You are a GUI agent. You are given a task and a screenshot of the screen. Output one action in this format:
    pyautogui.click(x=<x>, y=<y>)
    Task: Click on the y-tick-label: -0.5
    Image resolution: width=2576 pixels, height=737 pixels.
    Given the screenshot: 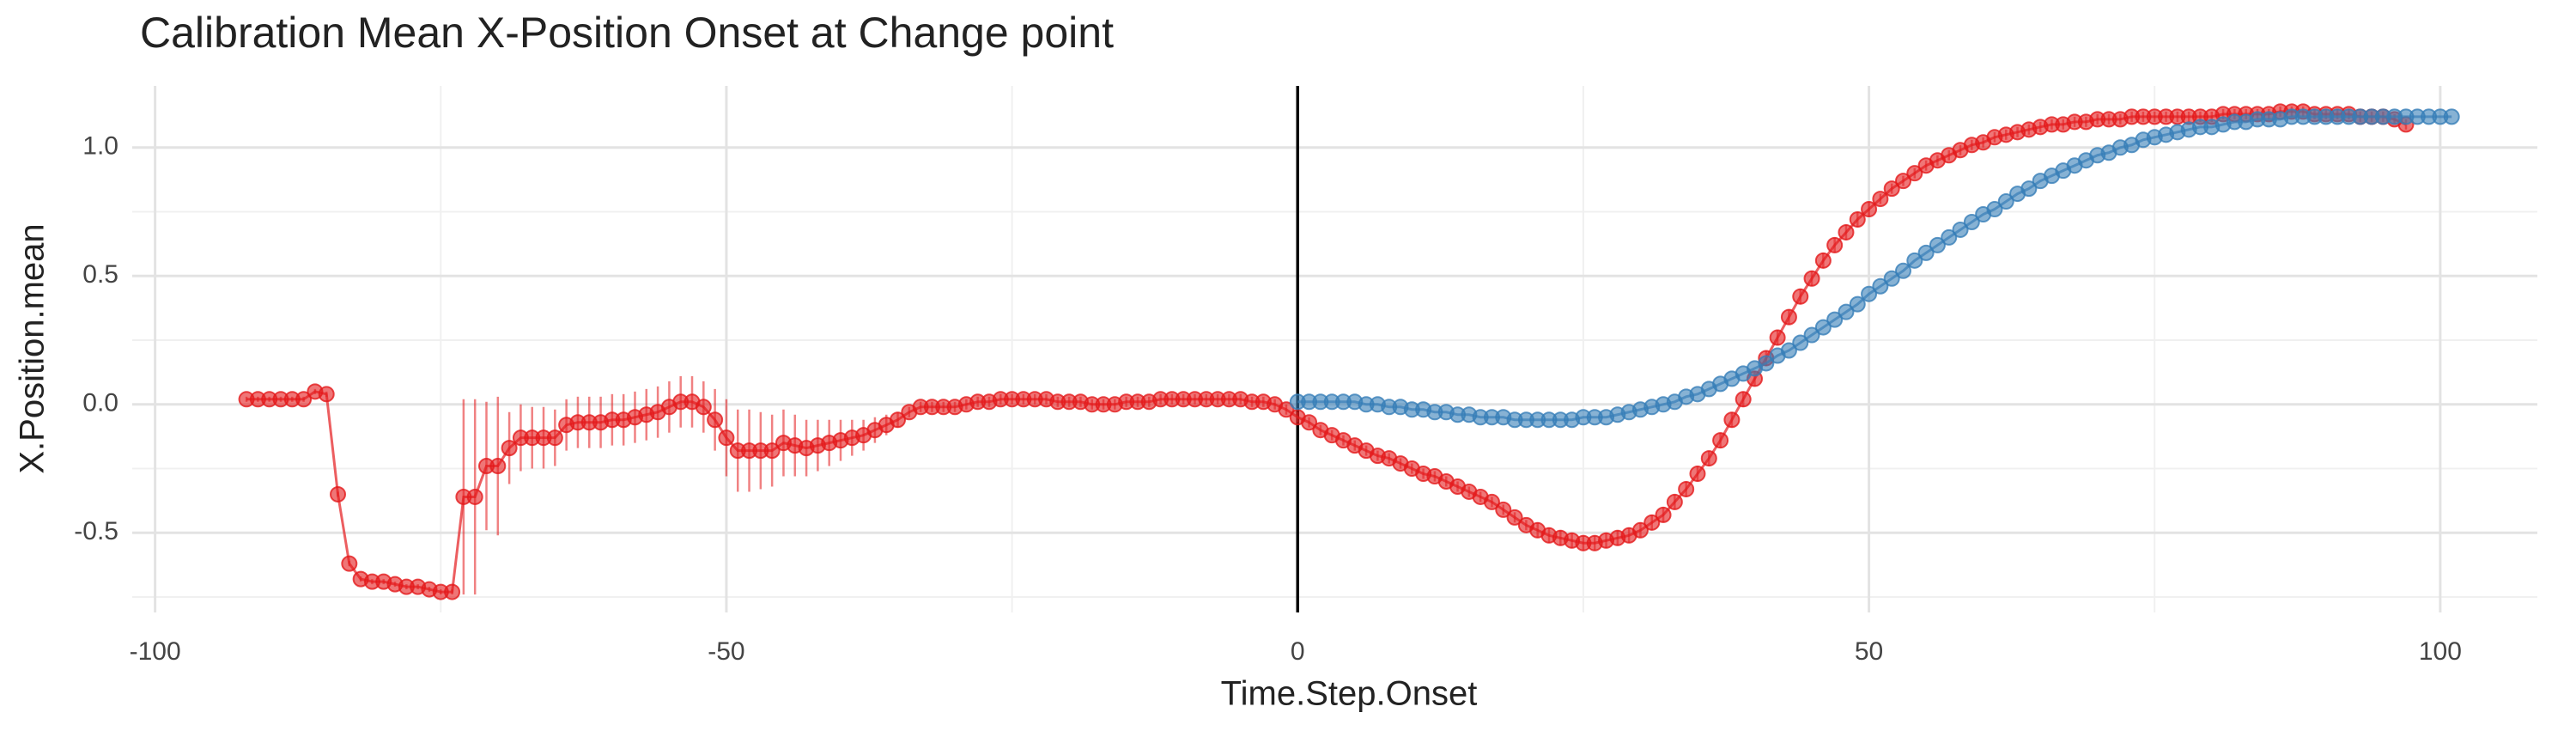 What is the action you would take?
    pyautogui.click(x=96, y=531)
    